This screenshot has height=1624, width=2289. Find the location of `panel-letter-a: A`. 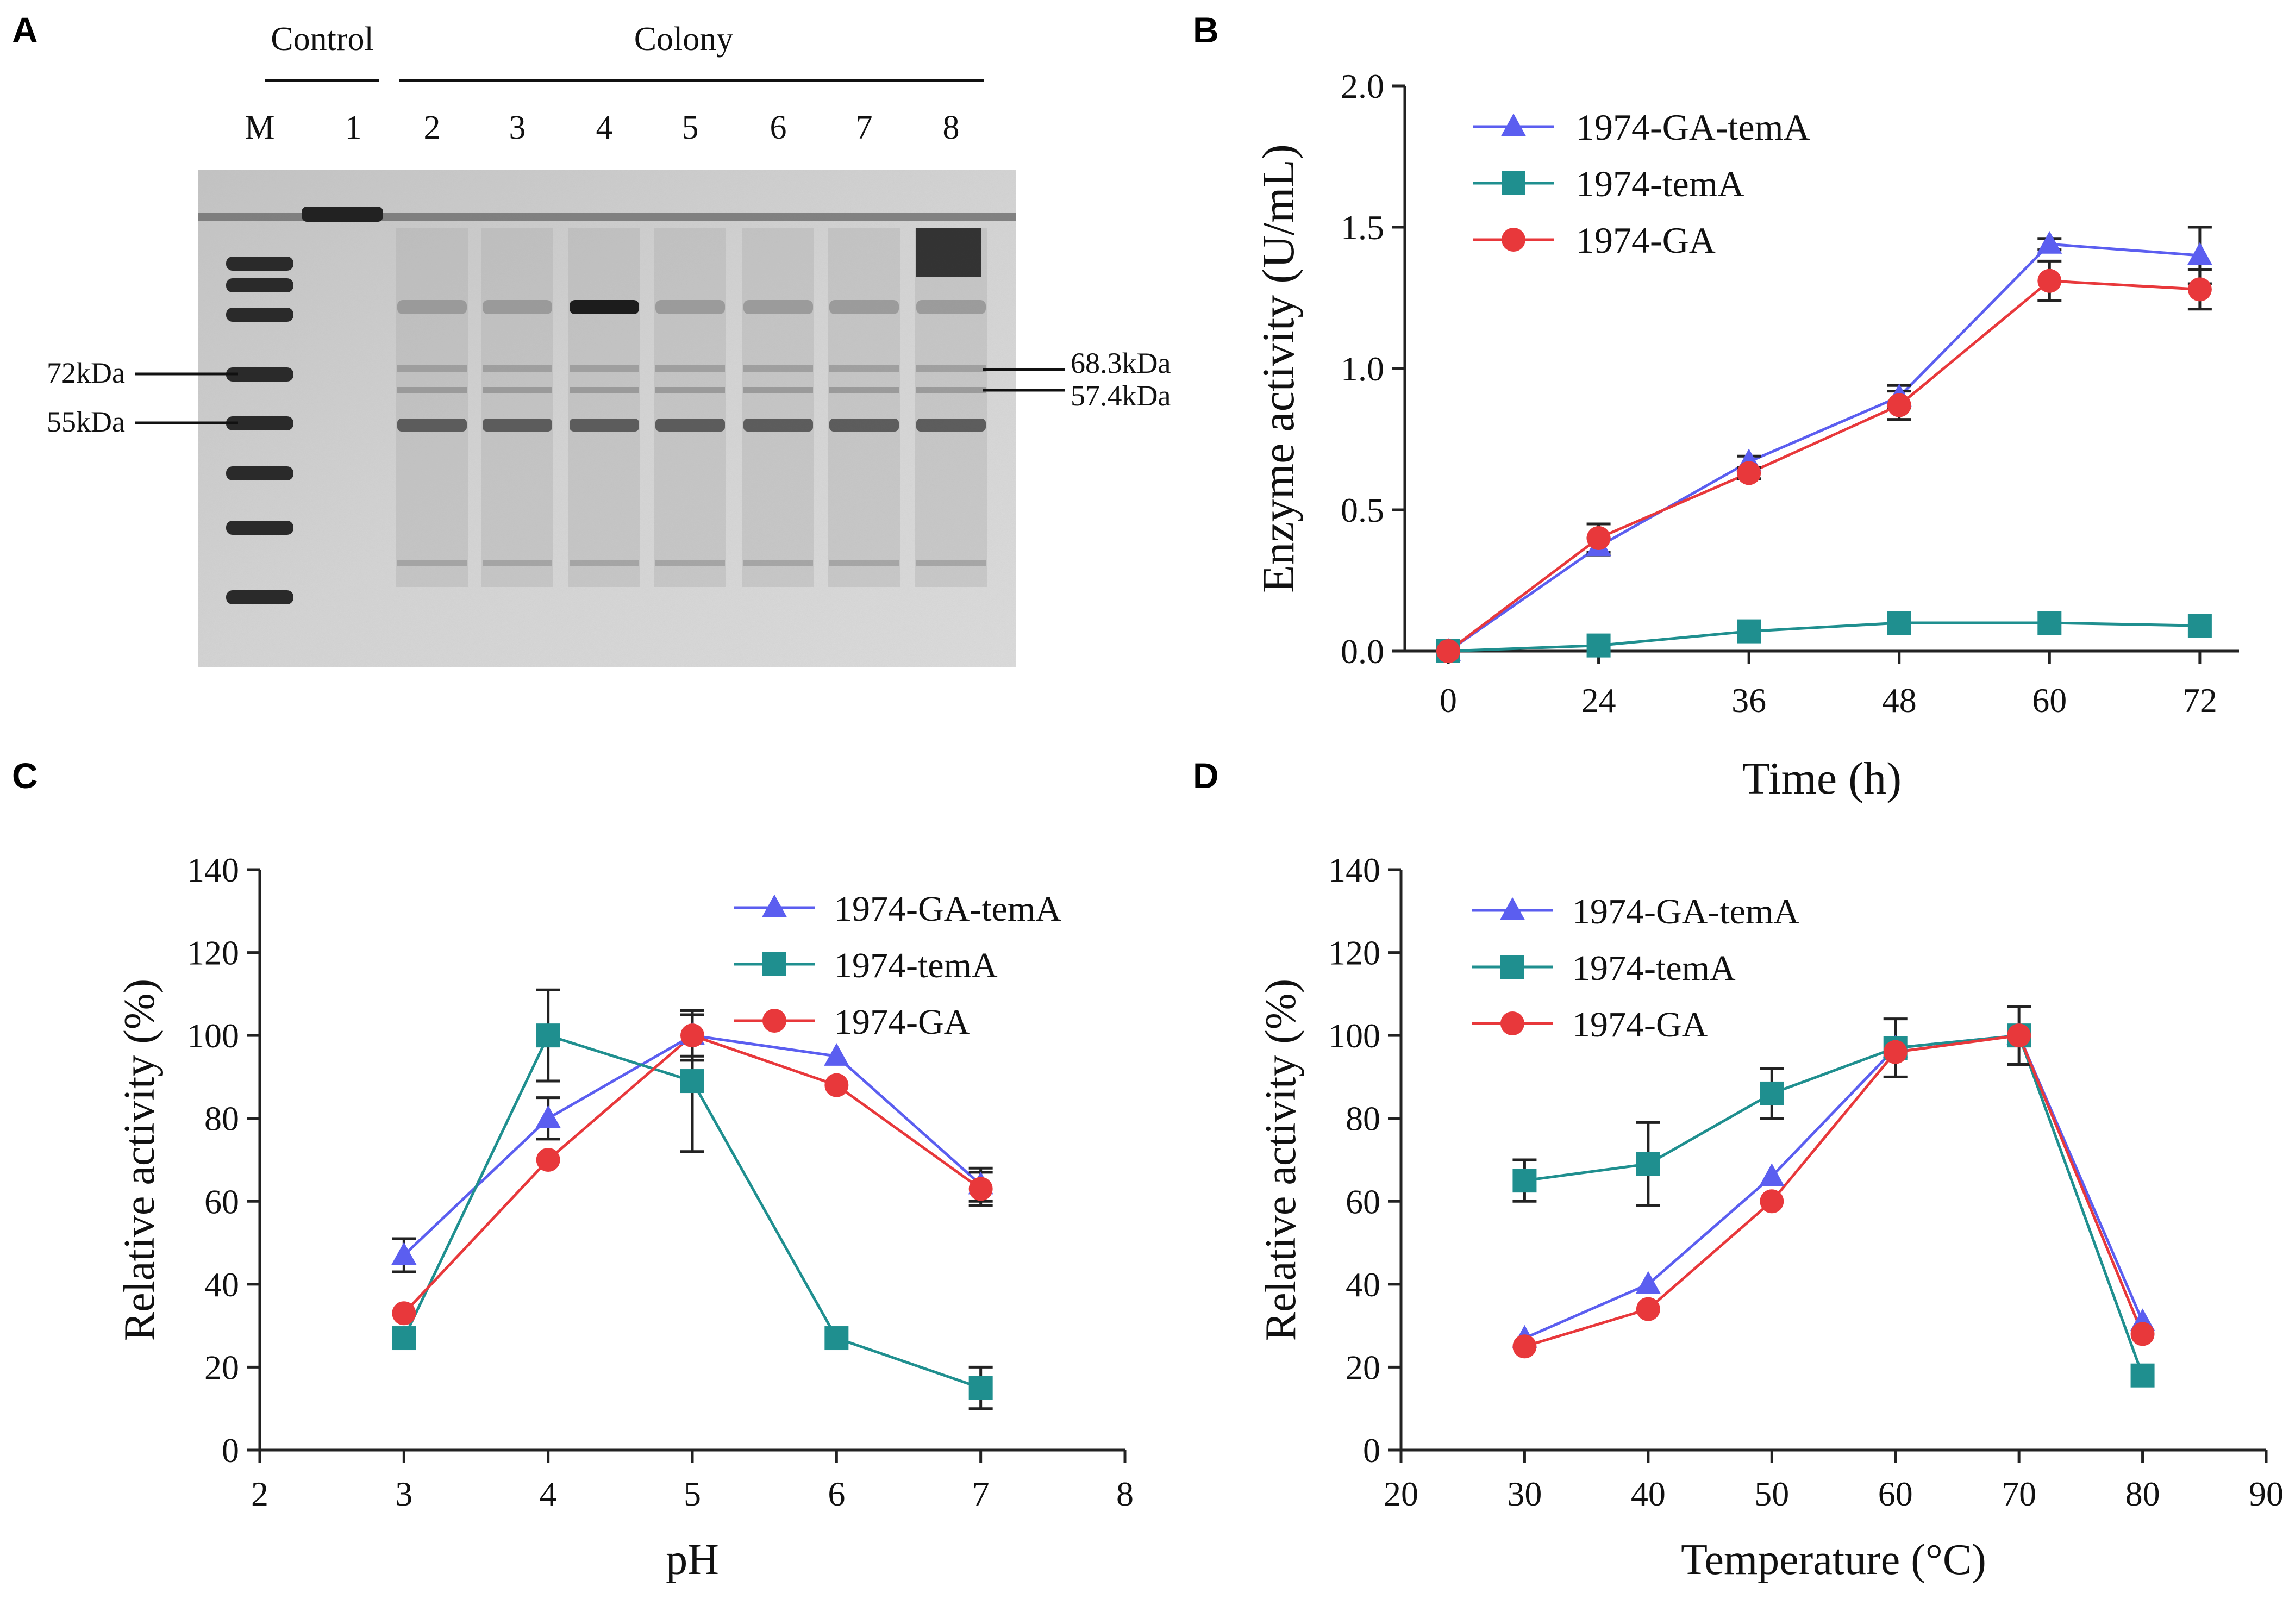

panel-letter-a: A is located at coordinates (25, 30).